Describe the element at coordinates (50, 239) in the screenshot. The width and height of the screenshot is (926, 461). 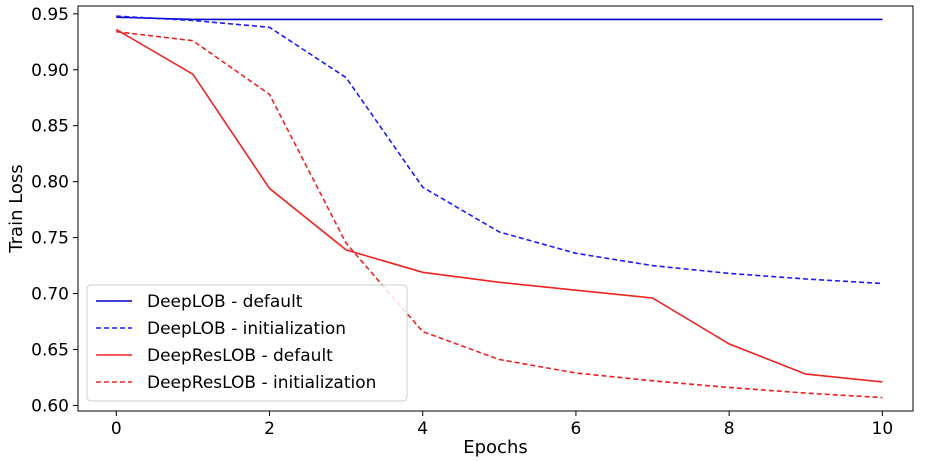
I see `y-tick-label: 0.75` at that location.